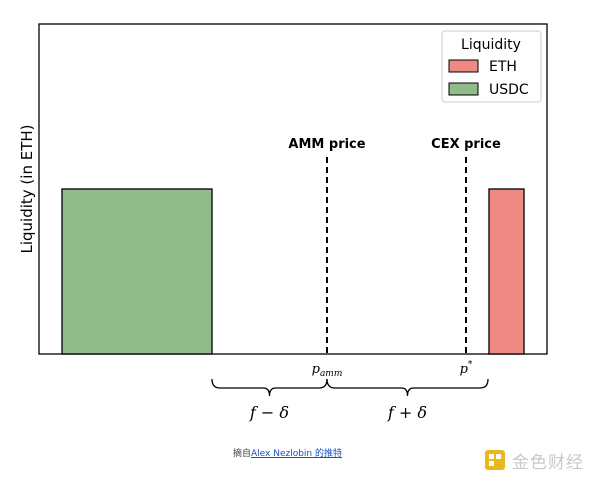  Describe the element at coordinates (27, 188) in the screenshot. I see `y-axis-label: Liquidity (in ETH)` at that location.